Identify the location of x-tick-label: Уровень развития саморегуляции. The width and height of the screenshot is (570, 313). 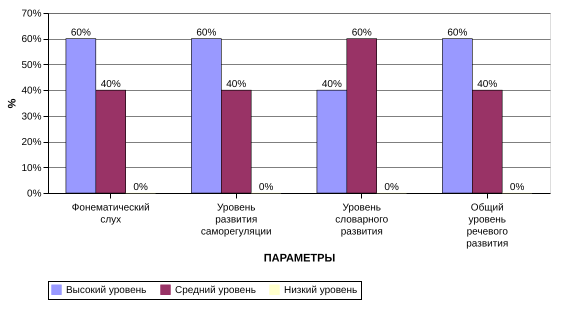
(236, 220).